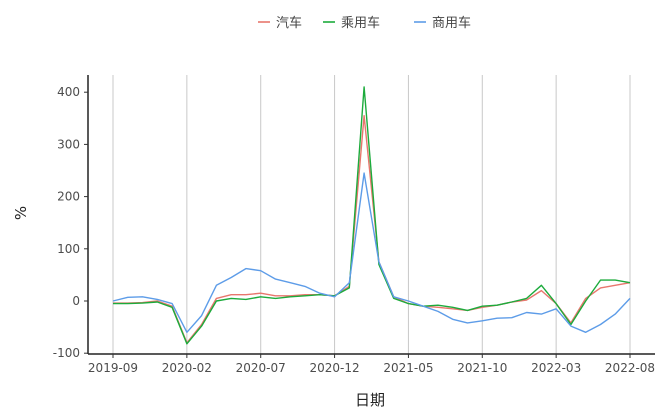 This screenshot has width=662, height=410. What do you see at coordinates (556, 368) in the screenshot?
I see `x-tick-label: 2022-03` at bounding box center [556, 368].